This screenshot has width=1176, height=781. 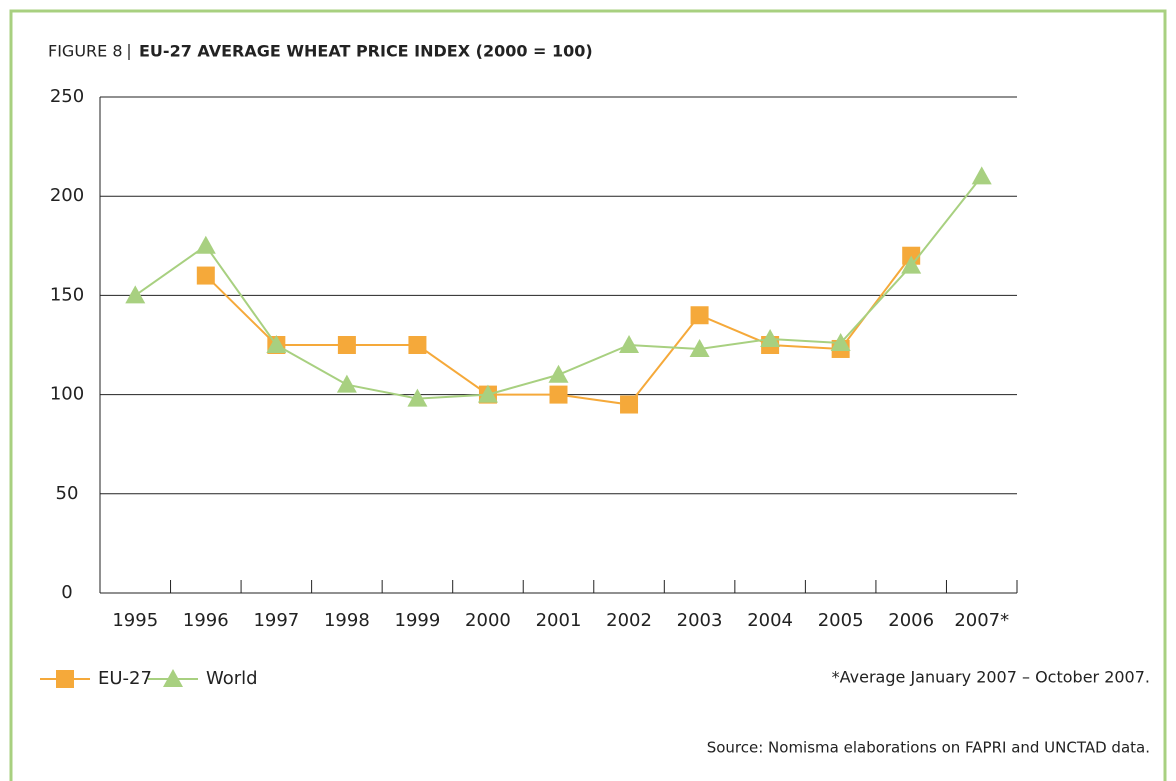 What do you see at coordinates (629, 620) in the screenshot?
I see `x-tick-label: 2002` at bounding box center [629, 620].